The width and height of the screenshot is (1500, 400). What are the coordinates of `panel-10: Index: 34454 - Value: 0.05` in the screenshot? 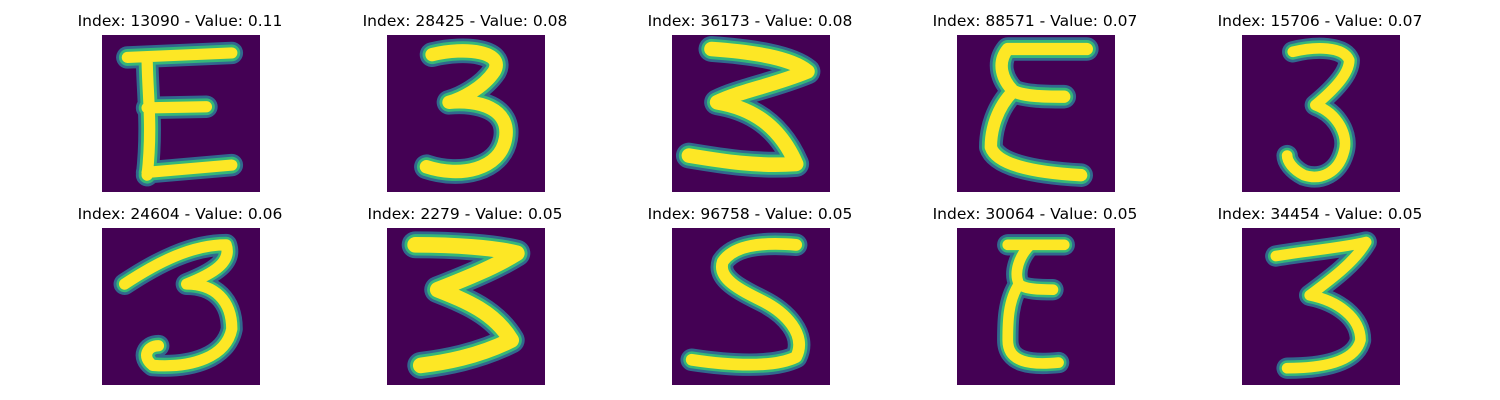 It's located at (1320, 290).